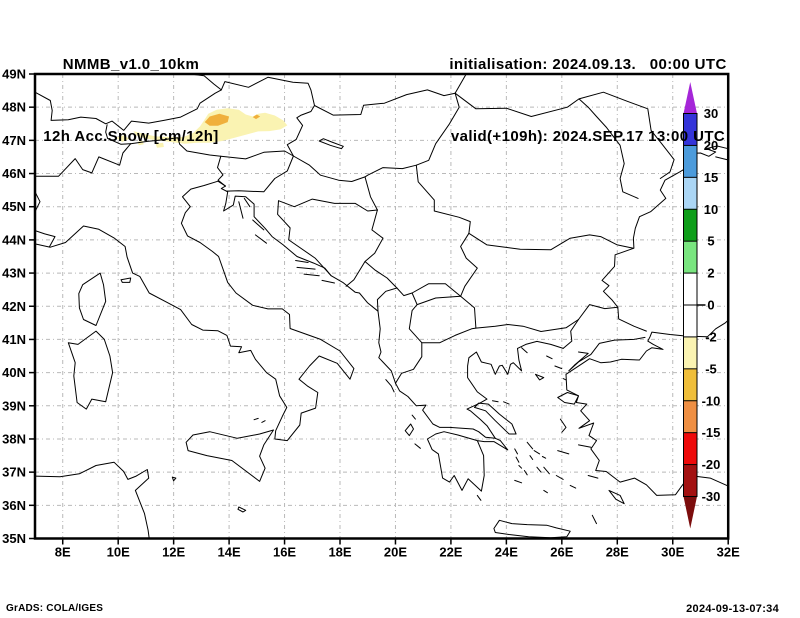 The width and height of the screenshot is (800, 618). Describe the element at coordinates (525, 473) in the screenshot. I see `island-sifnos` at that location.